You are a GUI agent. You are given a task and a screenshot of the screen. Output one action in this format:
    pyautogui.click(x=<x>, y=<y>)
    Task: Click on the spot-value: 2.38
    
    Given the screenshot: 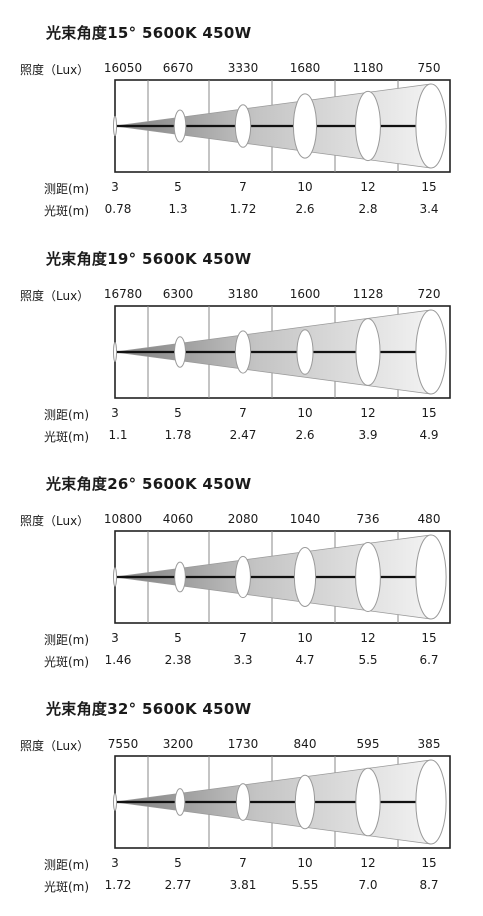 What is the action you would take?
    pyautogui.click(x=178, y=660)
    